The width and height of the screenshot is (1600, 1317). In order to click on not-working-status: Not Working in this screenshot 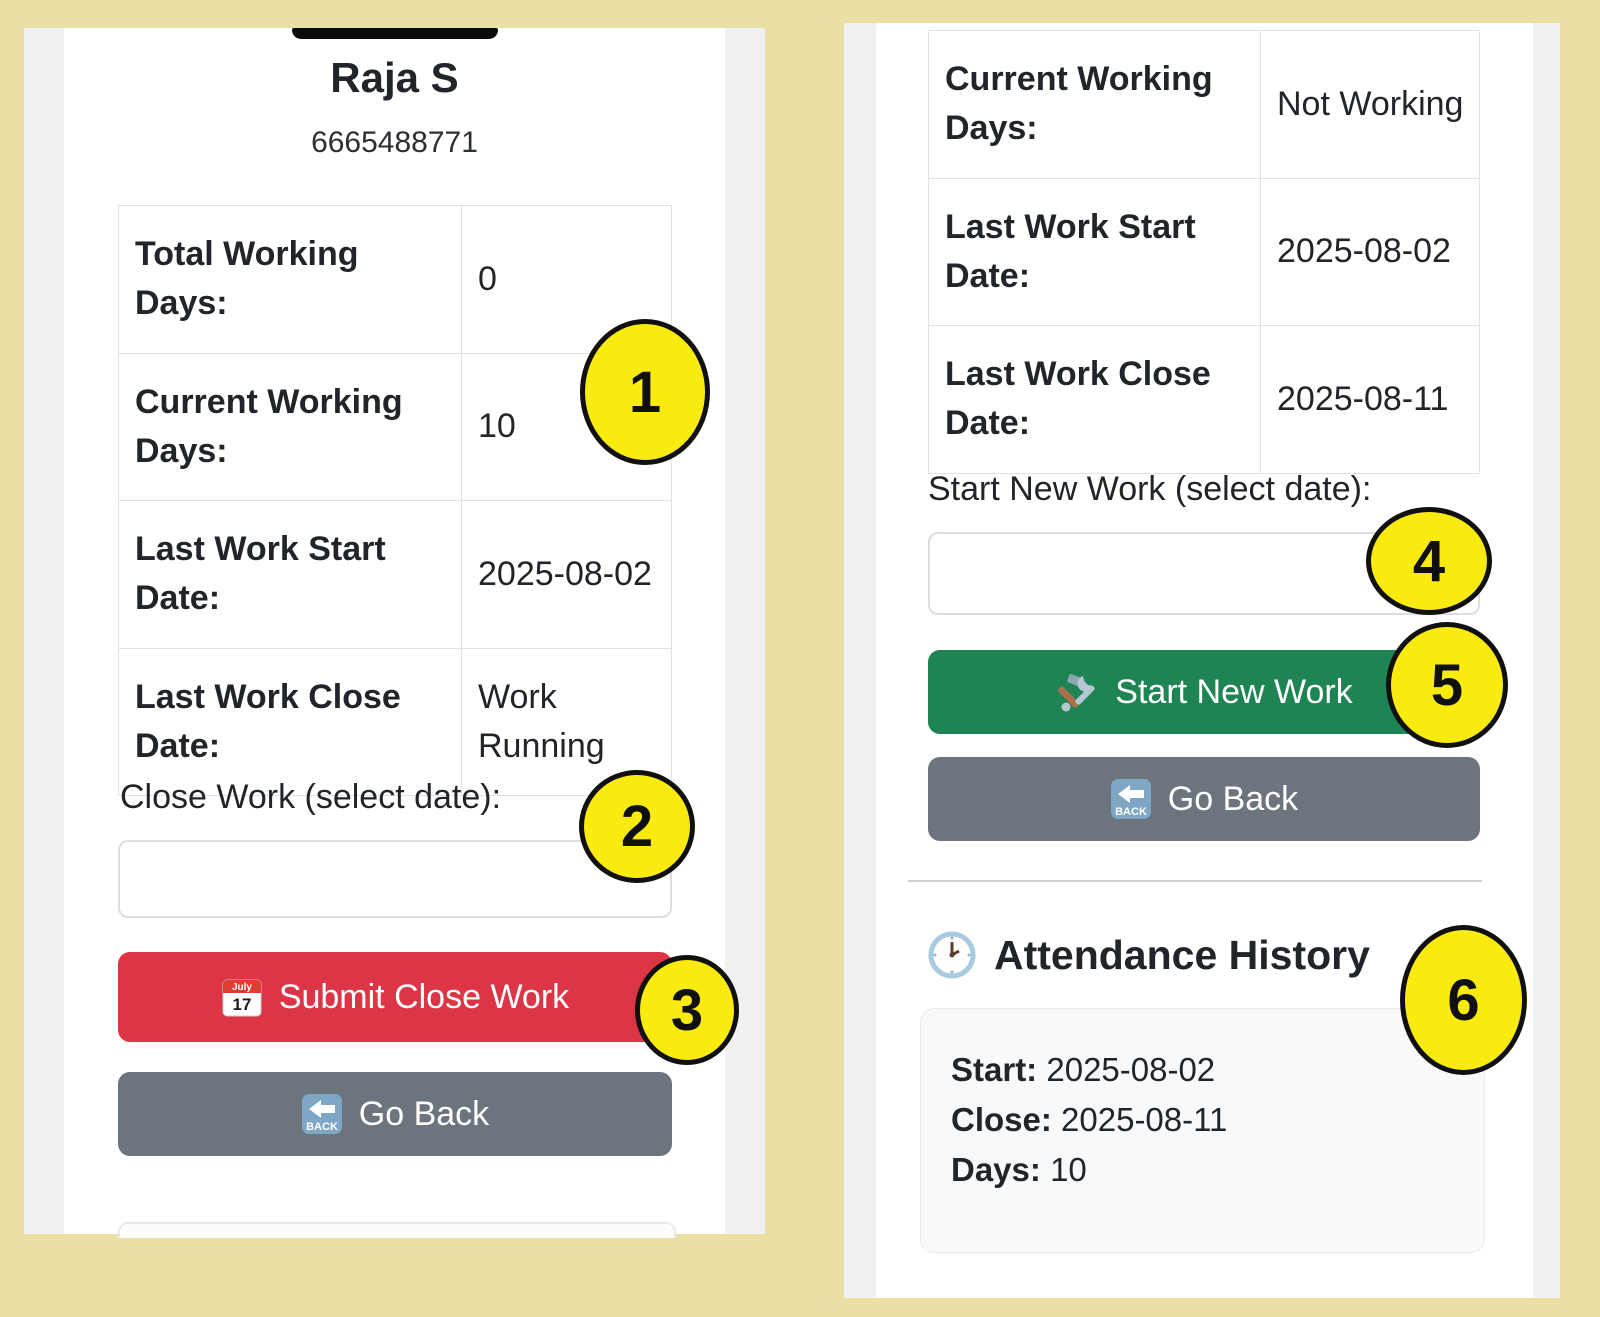, I will do `click(1370, 104)`.